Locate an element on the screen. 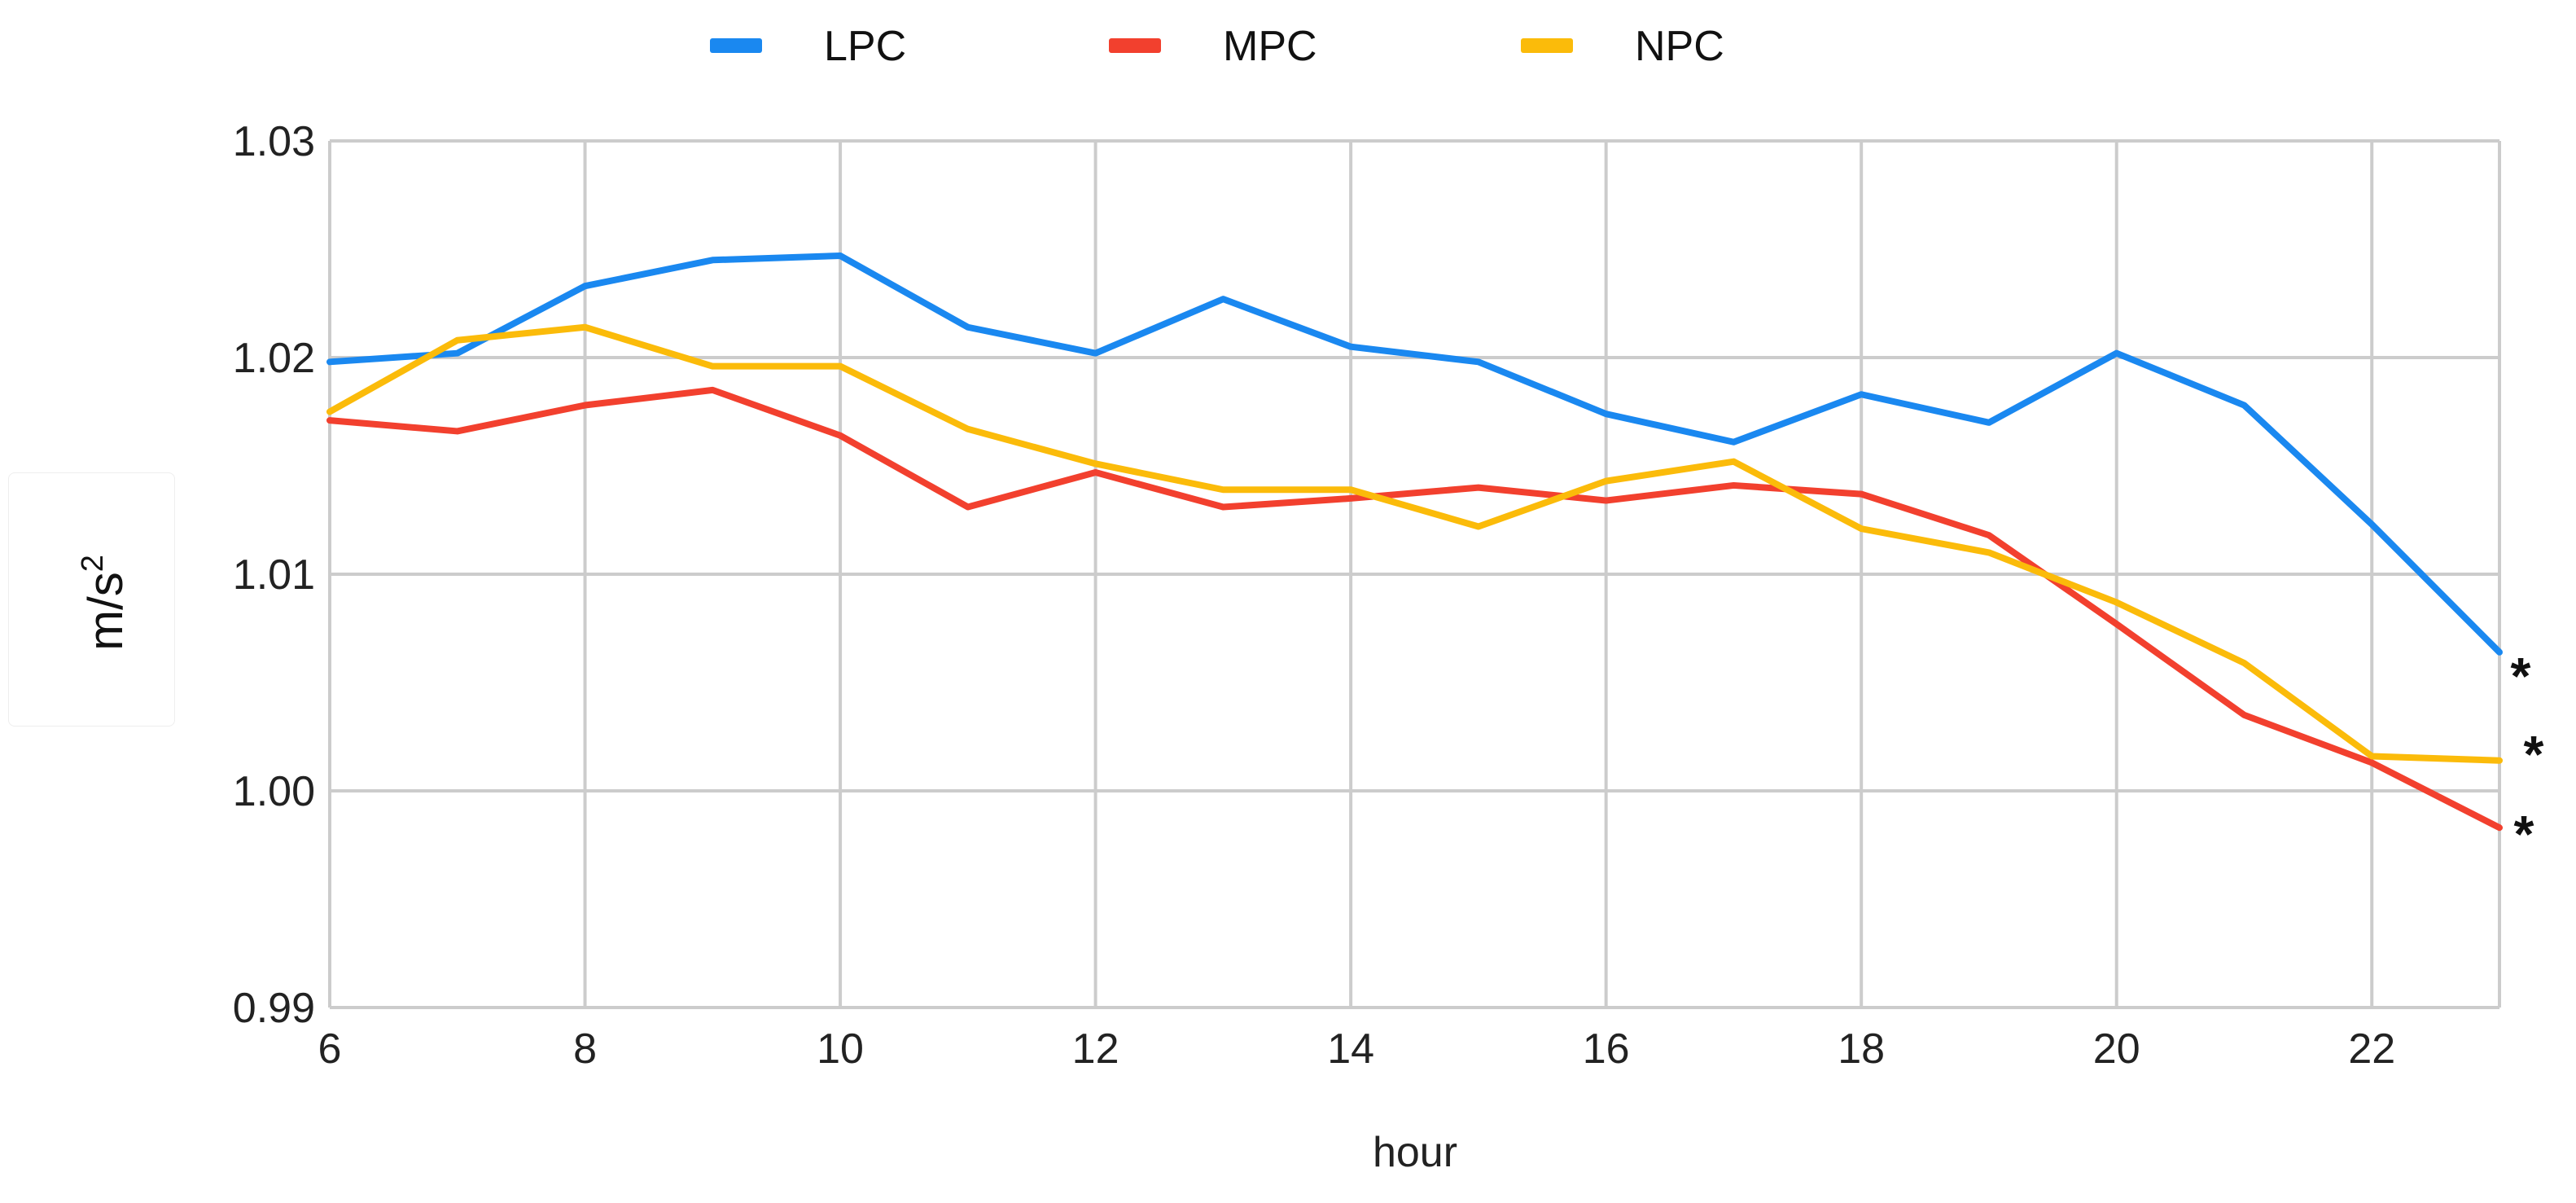 The height and width of the screenshot is (1203, 2576). y-axis-label: m/s2 is located at coordinates (104, 603).